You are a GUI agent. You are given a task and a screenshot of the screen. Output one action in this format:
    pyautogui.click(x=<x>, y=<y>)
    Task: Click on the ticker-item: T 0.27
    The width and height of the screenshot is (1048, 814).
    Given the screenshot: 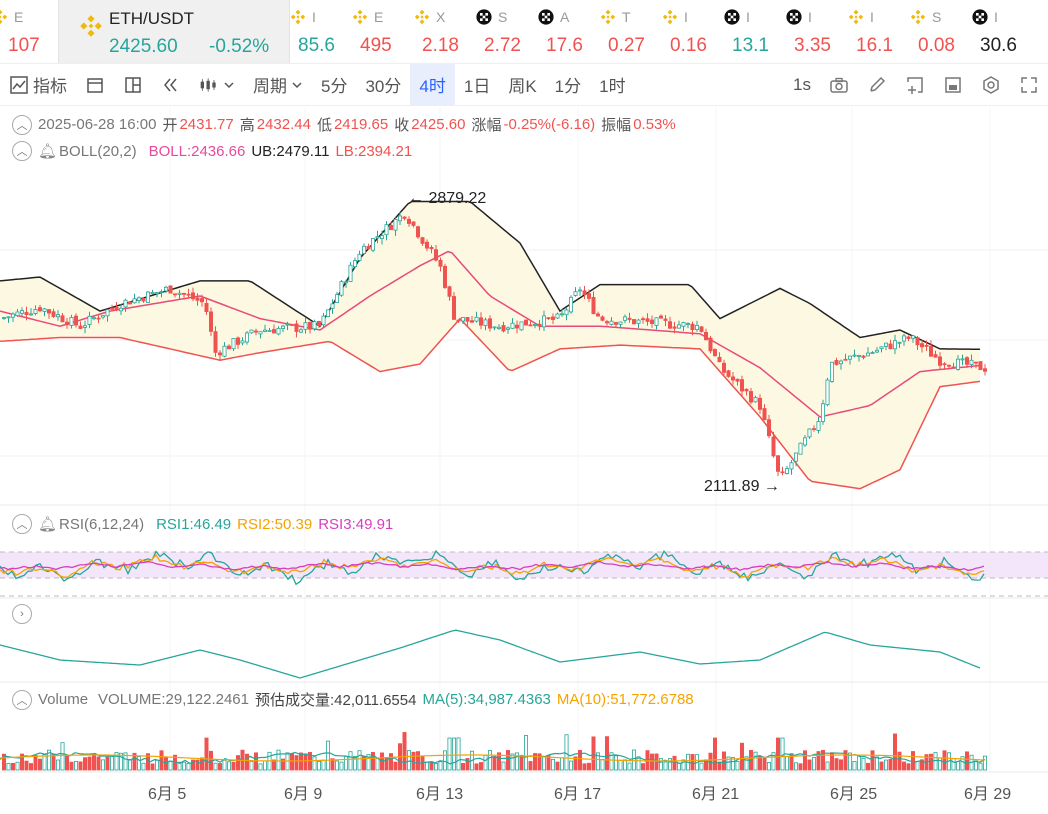 What is the action you would take?
    pyautogui.click(x=631, y=31)
    